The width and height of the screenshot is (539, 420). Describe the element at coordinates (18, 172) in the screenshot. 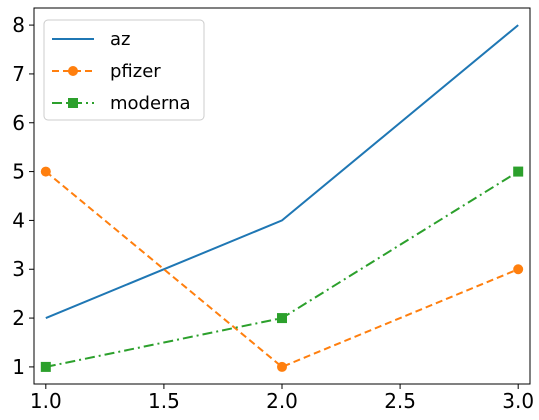

I see `y-tick-label: 5` at that location.